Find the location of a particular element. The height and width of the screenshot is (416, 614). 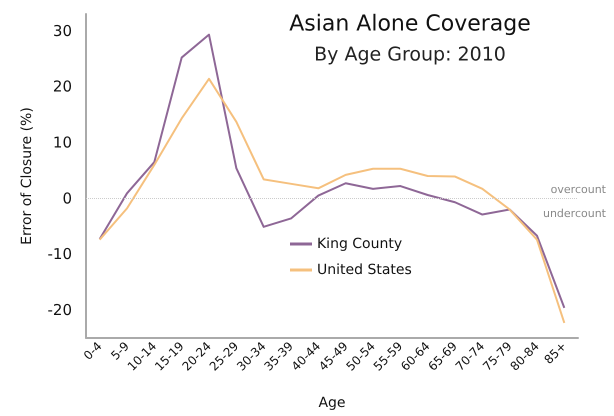

annotation: undercount is located at coordinates (574, 213).